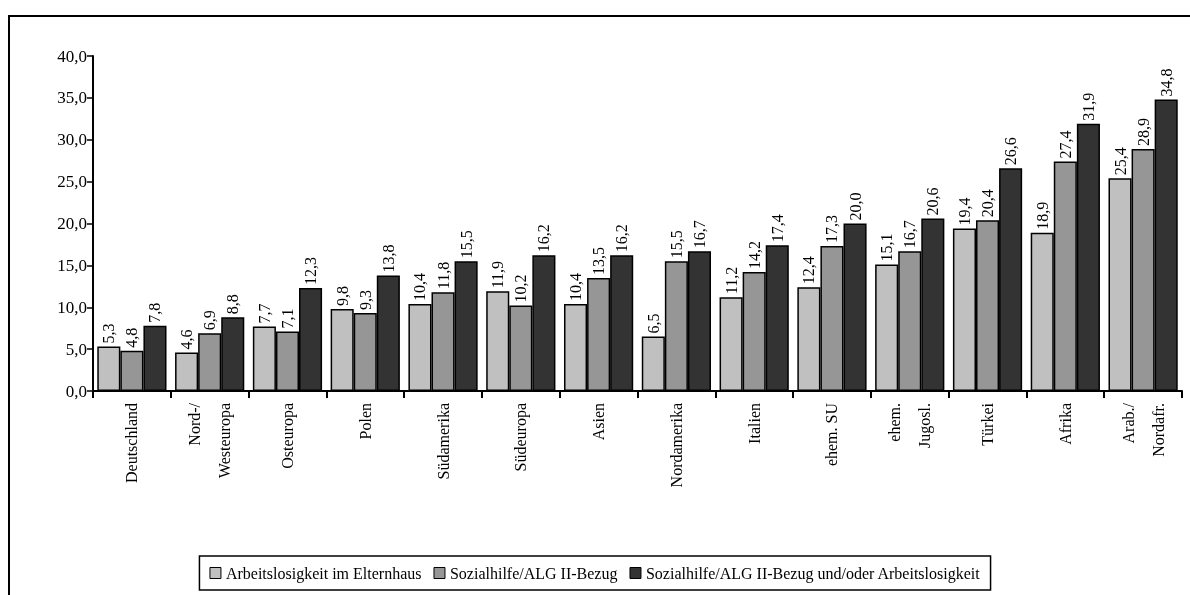 This screenshot has width=1190, height=595. I want to click on data-label: 20,4, so click(988, 203).